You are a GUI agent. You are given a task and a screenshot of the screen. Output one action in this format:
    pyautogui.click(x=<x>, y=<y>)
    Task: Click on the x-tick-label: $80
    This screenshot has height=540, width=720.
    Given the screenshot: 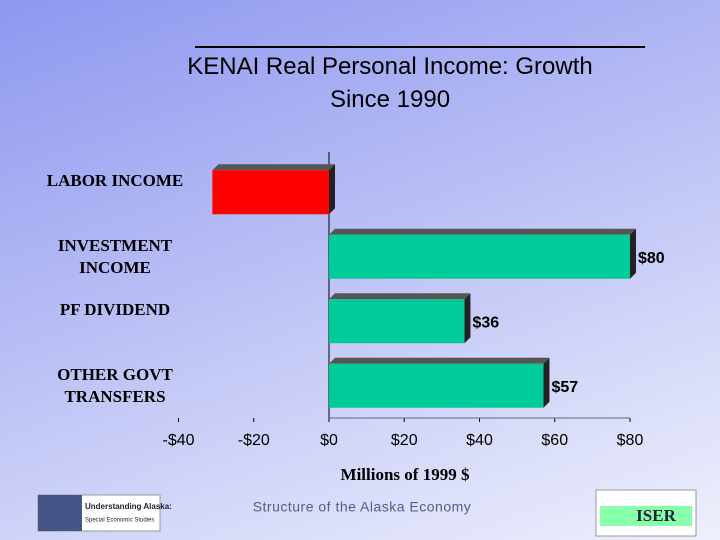 What is the action you would take?
    pyautogui.click(x=630, y=440)
    